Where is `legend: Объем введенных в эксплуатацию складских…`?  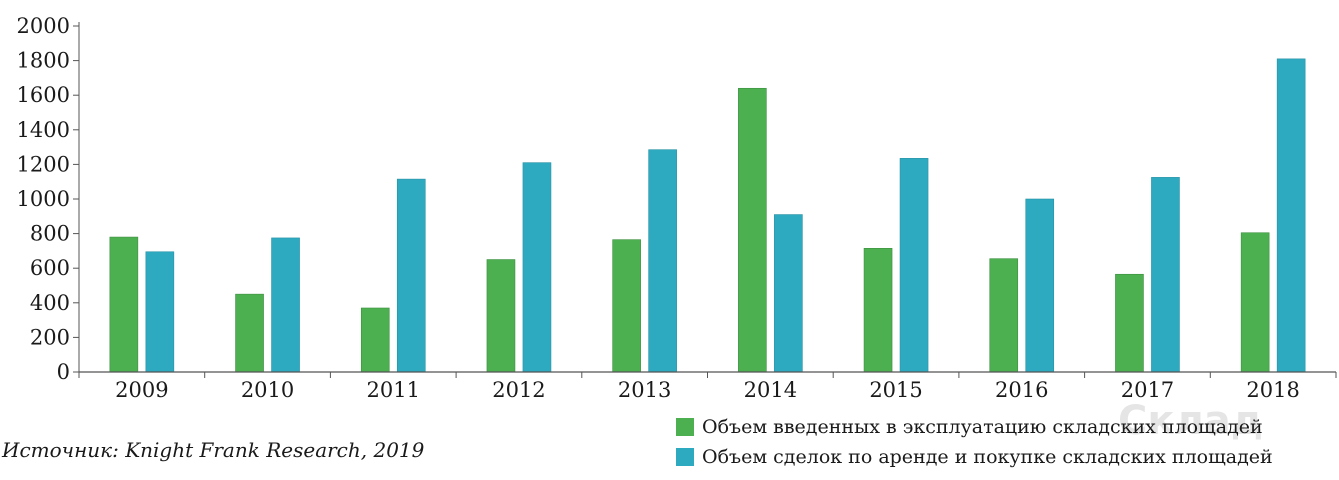
legend: Объем введенных в эксплуатацию складских… is located at coordinates (974, 442).